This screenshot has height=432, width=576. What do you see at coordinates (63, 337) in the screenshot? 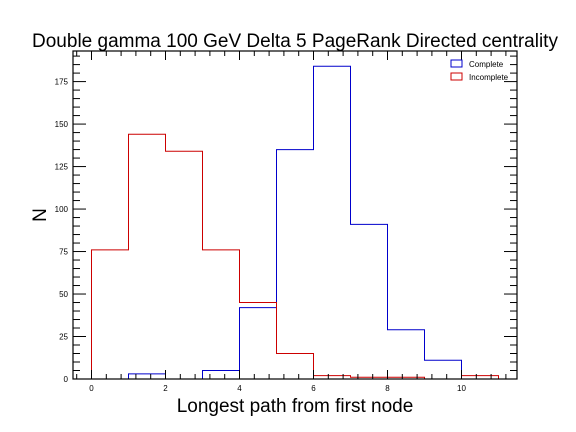
I see `y-tick-label-1: 25` at bounding box center [63, 337].